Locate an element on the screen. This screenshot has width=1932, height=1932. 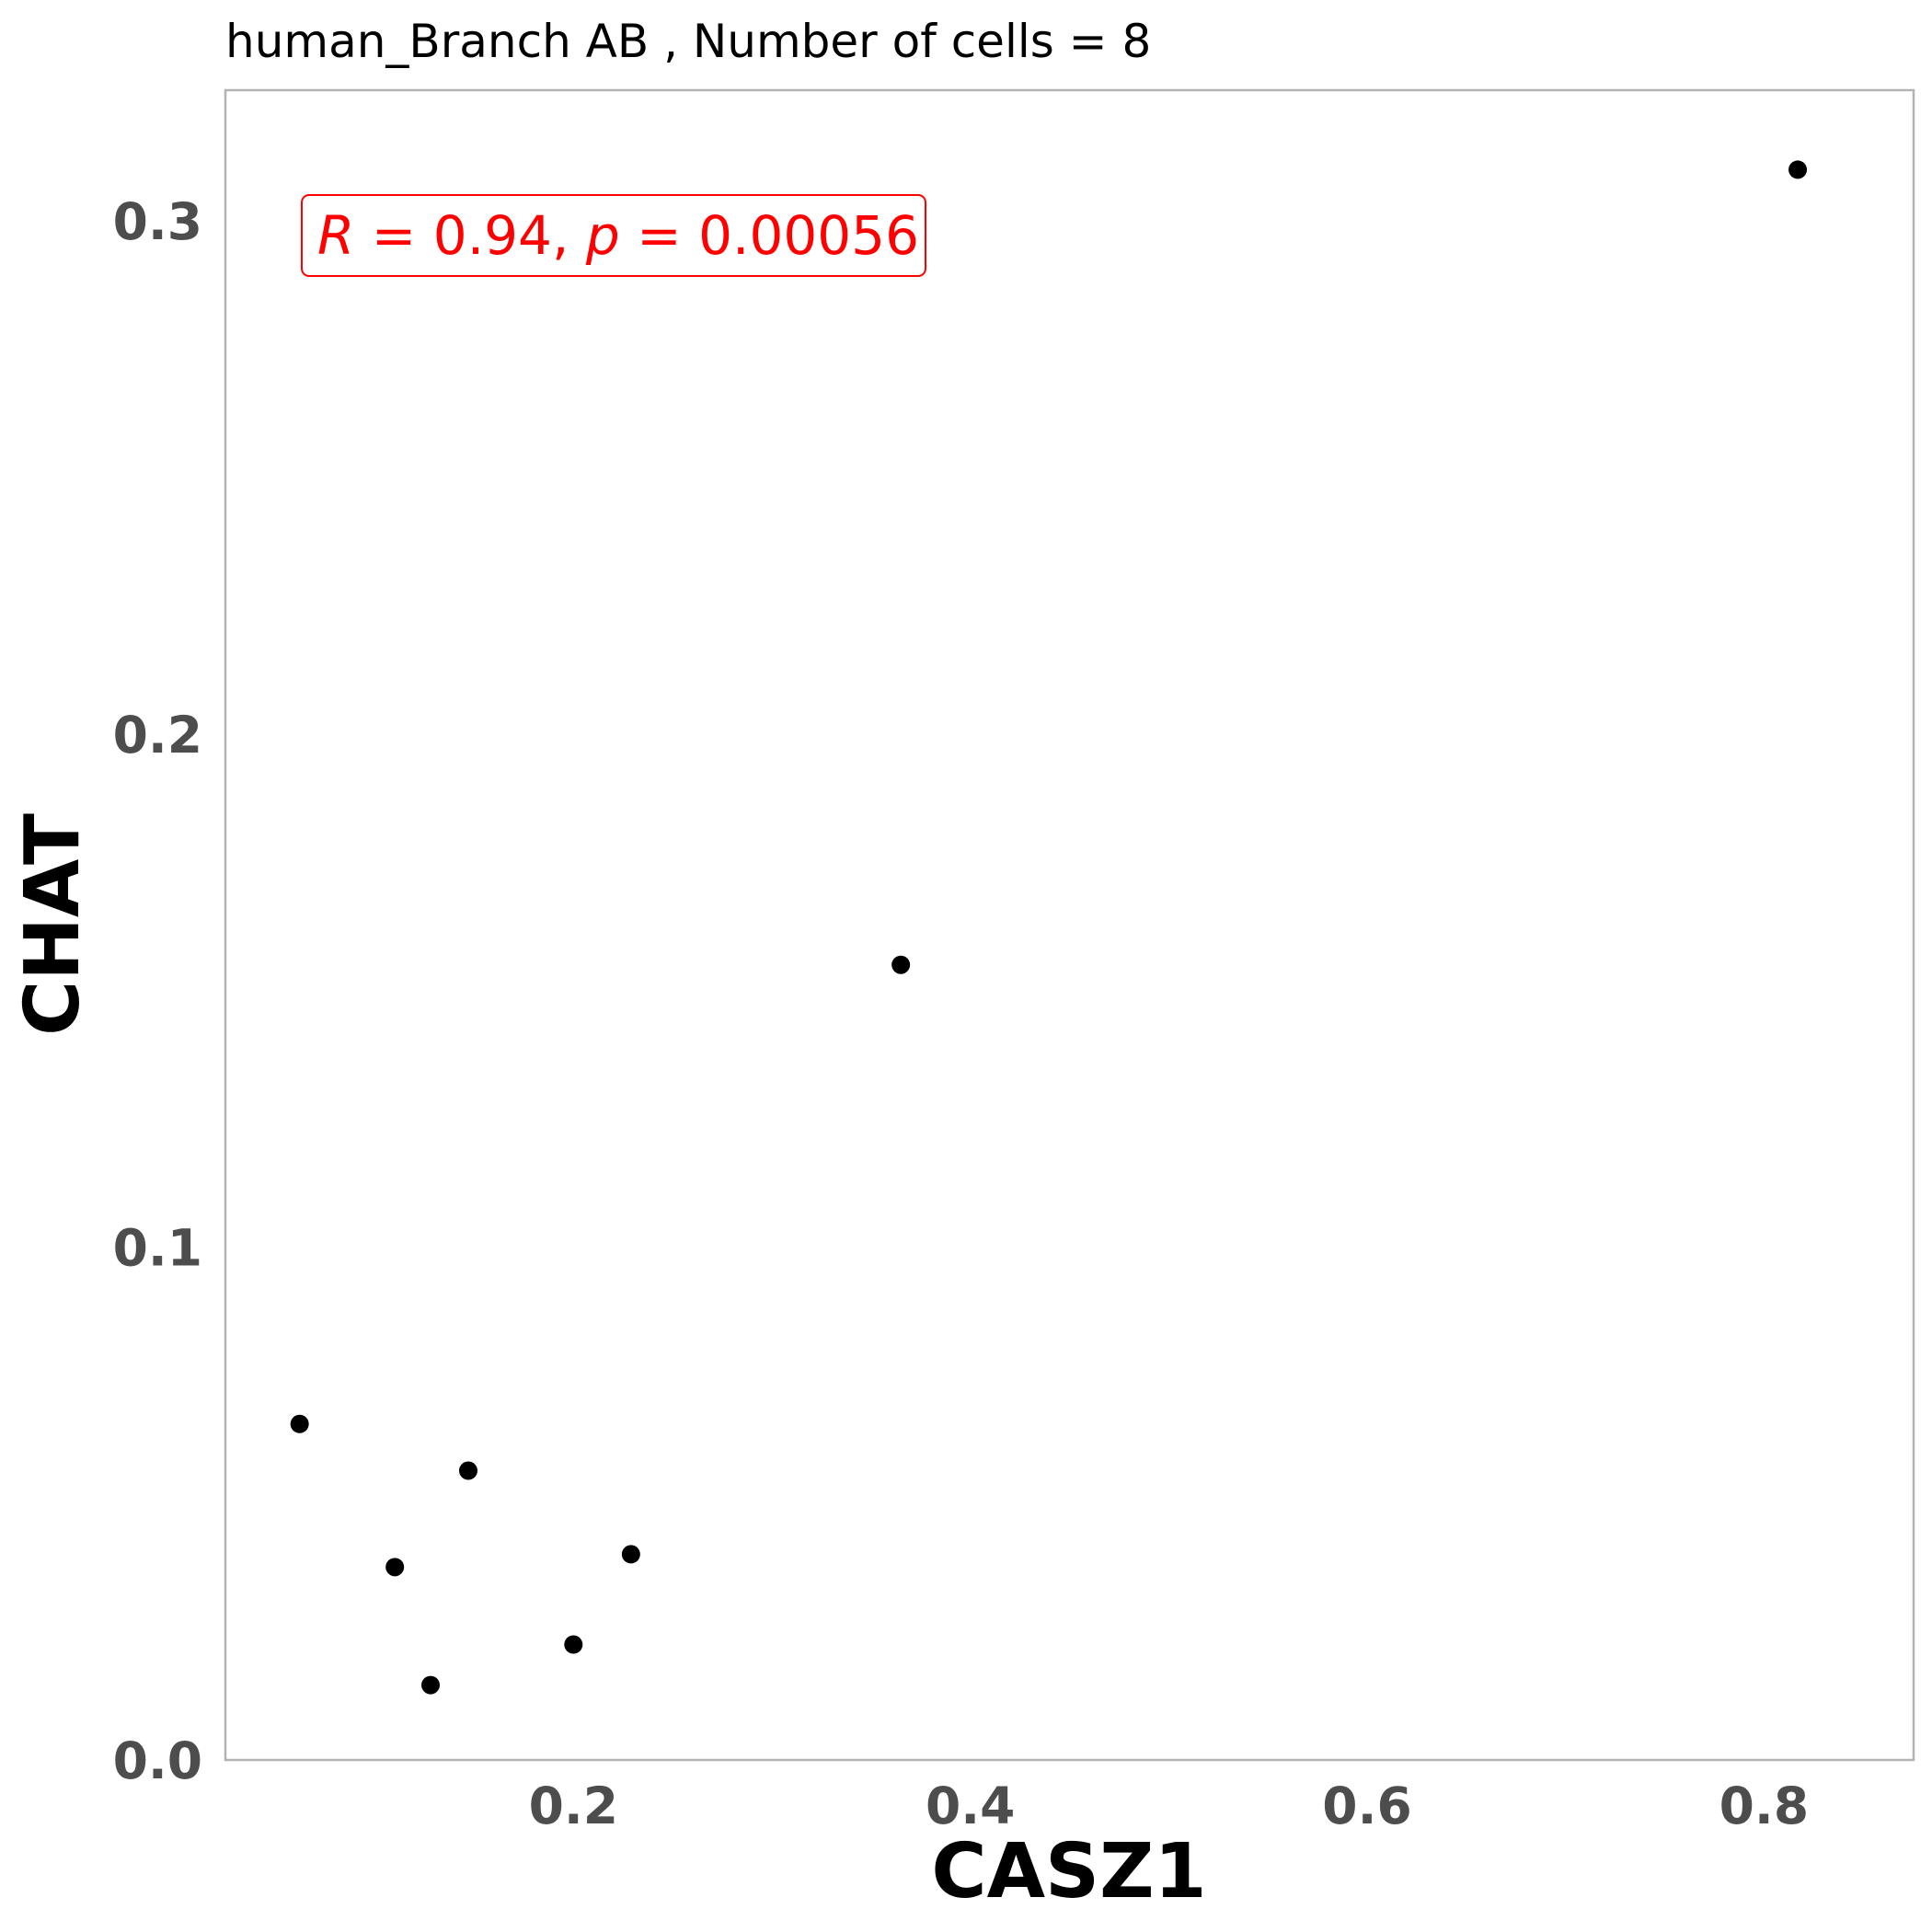
x-tick-label: 0.4 is located at coordinates (970, 1806).